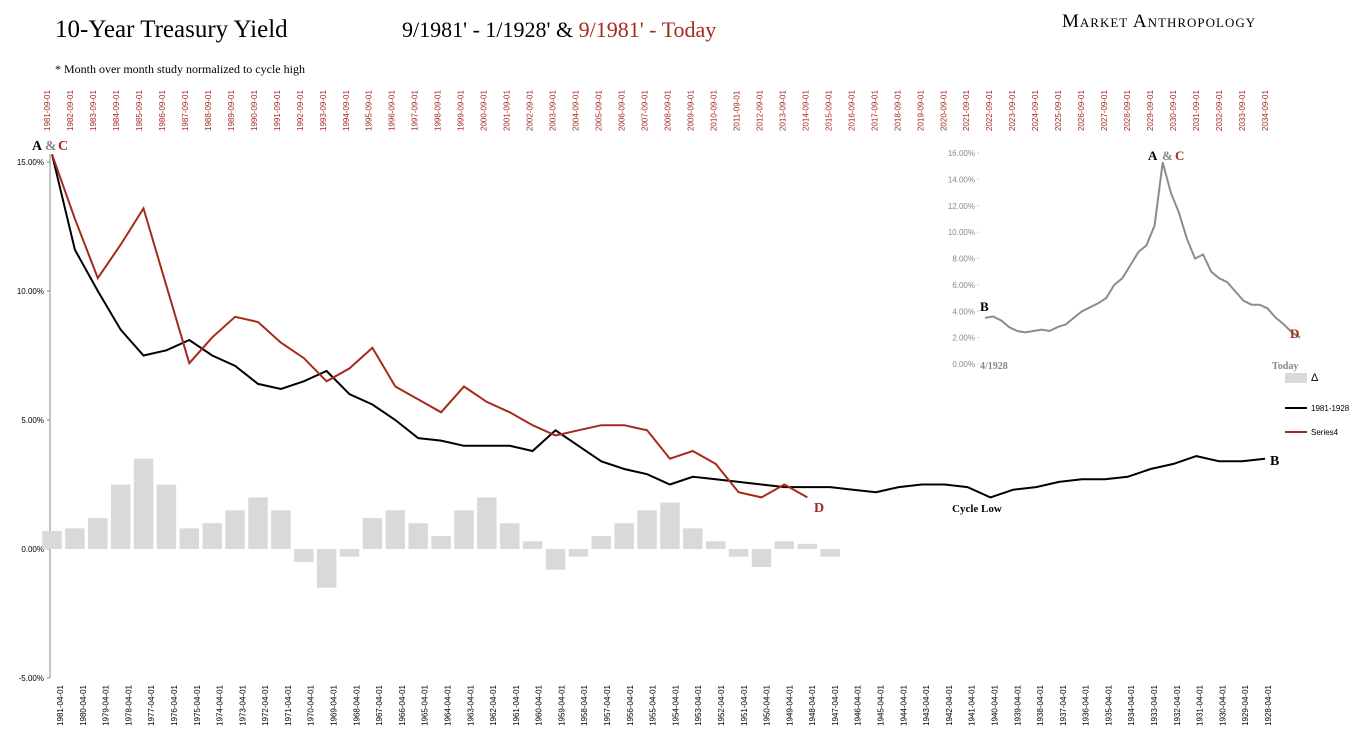 The width and height of the screenshot is (1371, 744). Describe the element at coordinates (789, 704) in the screenshot. I see `bottom-tick-label: 1949-04-01` at that location.